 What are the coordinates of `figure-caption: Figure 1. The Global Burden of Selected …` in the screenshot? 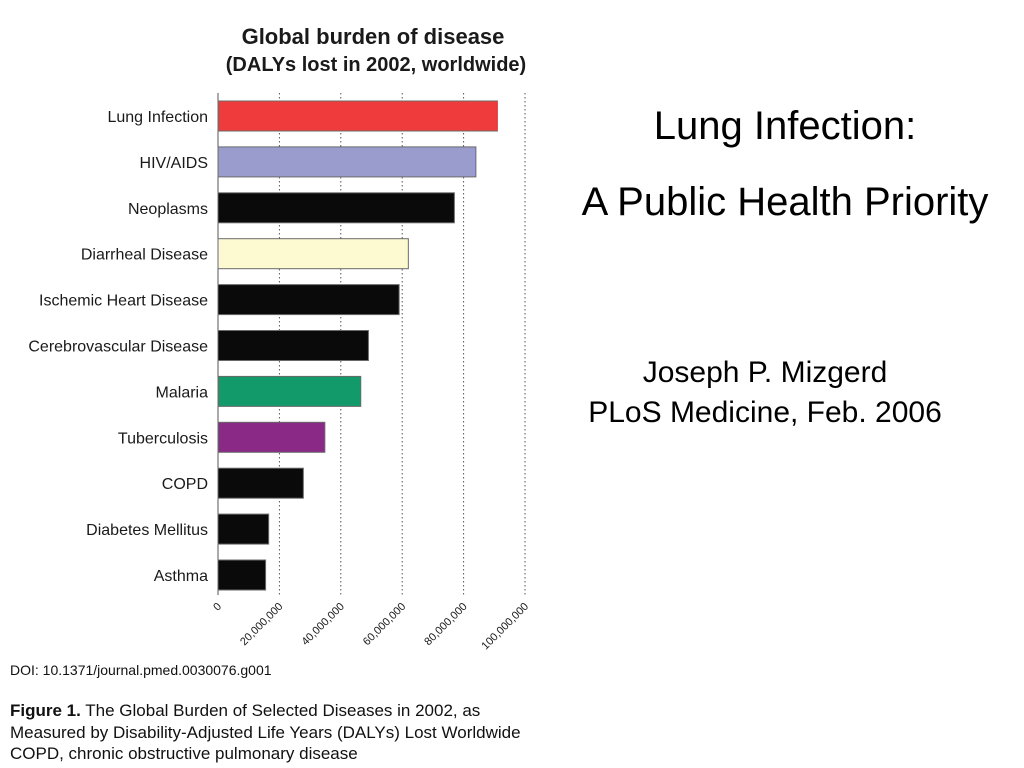 It's located at (280, 722).